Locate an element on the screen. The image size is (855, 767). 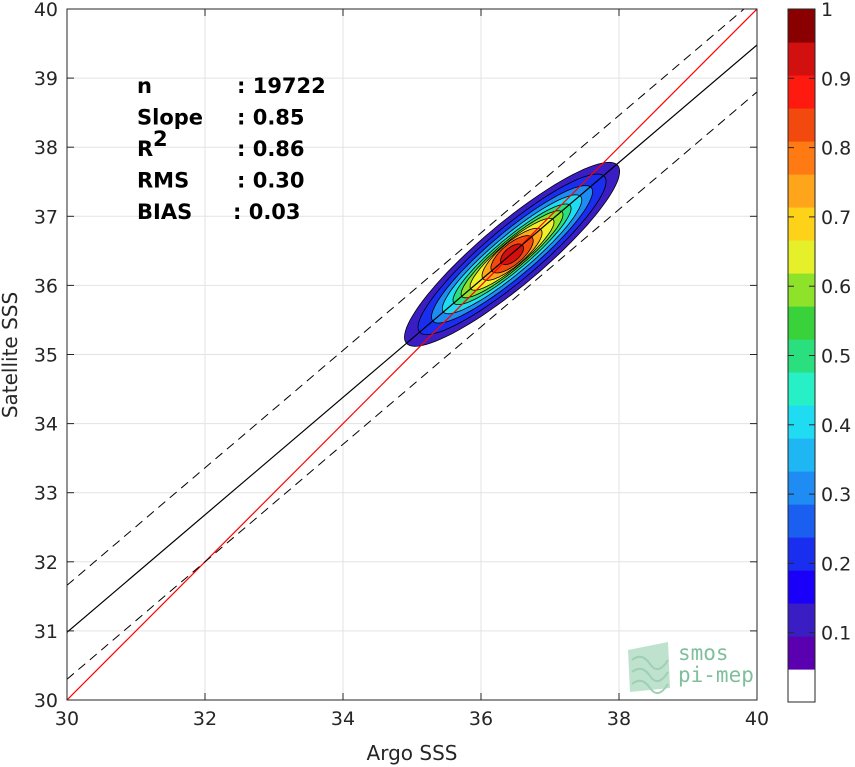
stat-label-bias: BIAS is located at coordinates (164, 212).